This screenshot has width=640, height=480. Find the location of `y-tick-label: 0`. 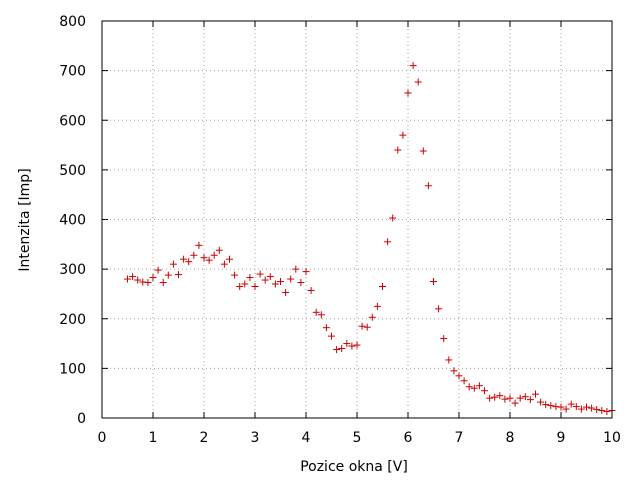

y-tick-label: 0 is located at coordinates (81, 419).